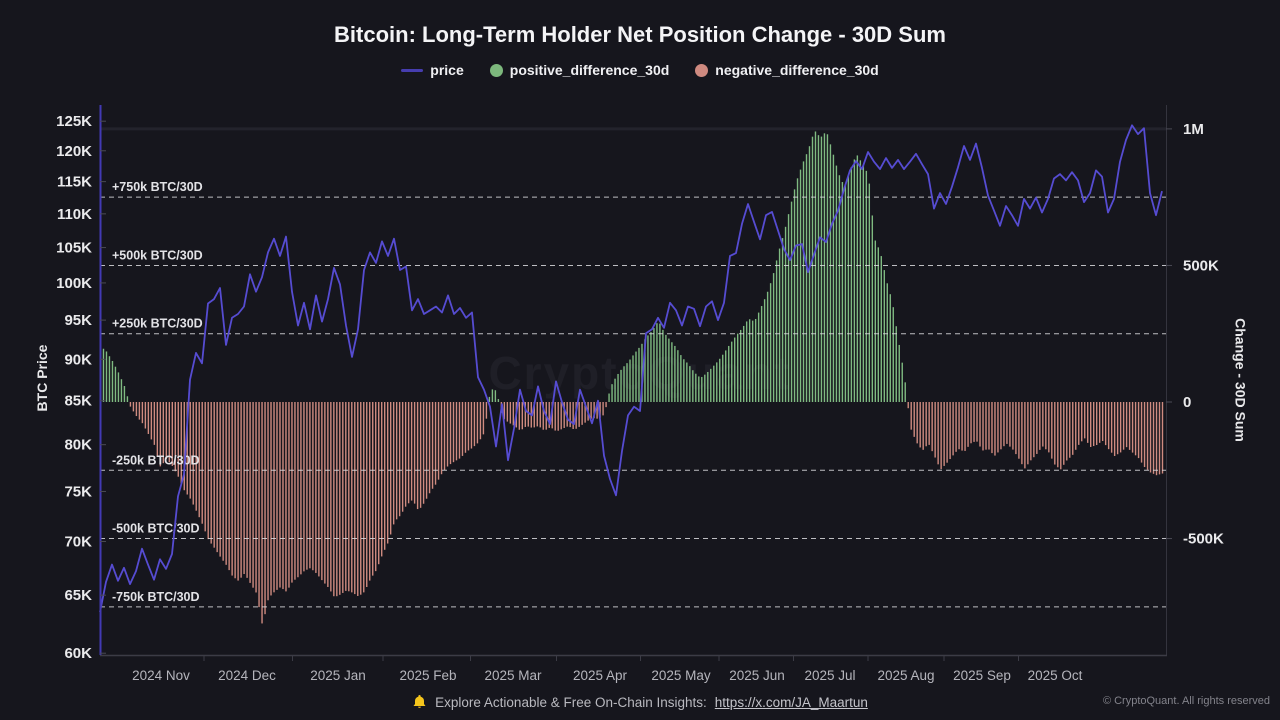 Image resolution: width=1280 pixels, height=720 pixels. Describe the element at coordinates (78, 491) in the screenshot. I see `left-axis-tick-label: 75K` at that location.